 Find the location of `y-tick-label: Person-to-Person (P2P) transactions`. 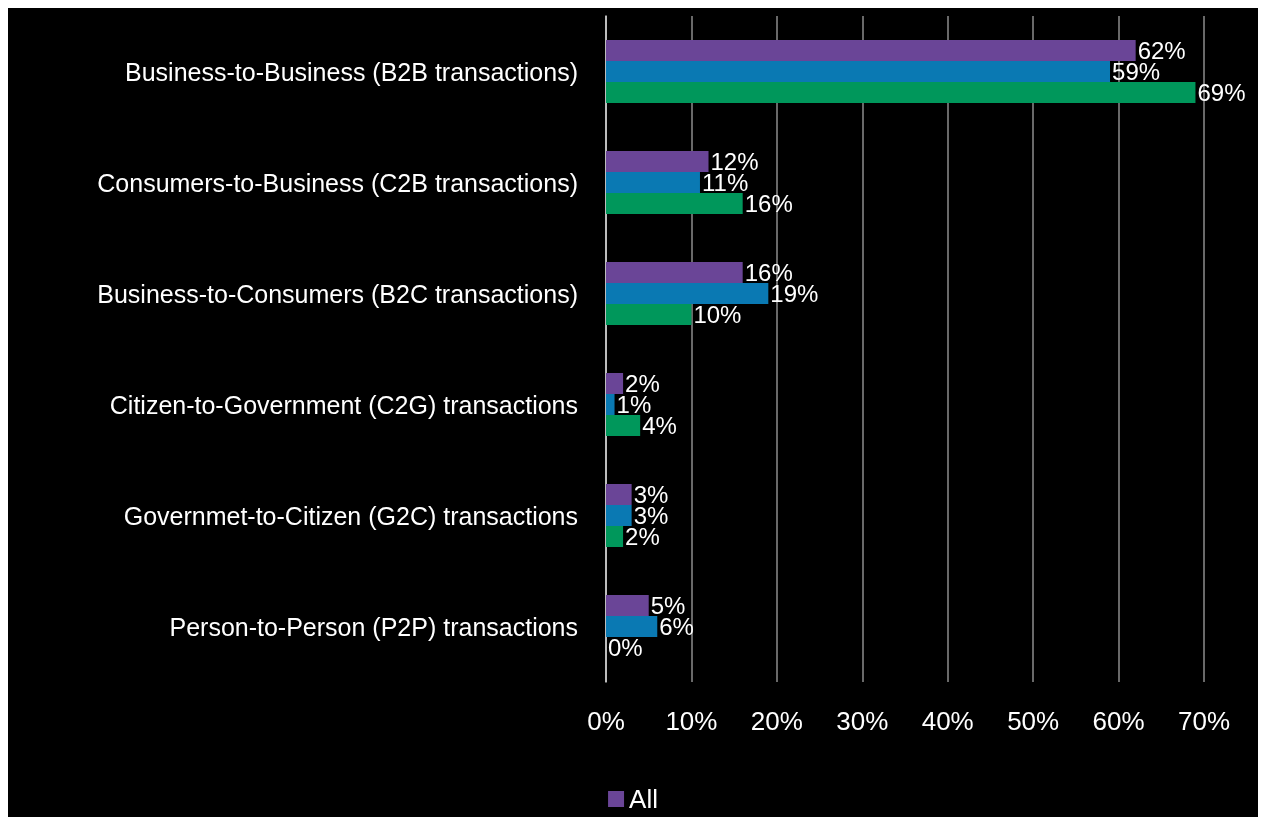

y-tick-label: Person-to-Person (P2P) transactions is located at coordinates (373, 626).